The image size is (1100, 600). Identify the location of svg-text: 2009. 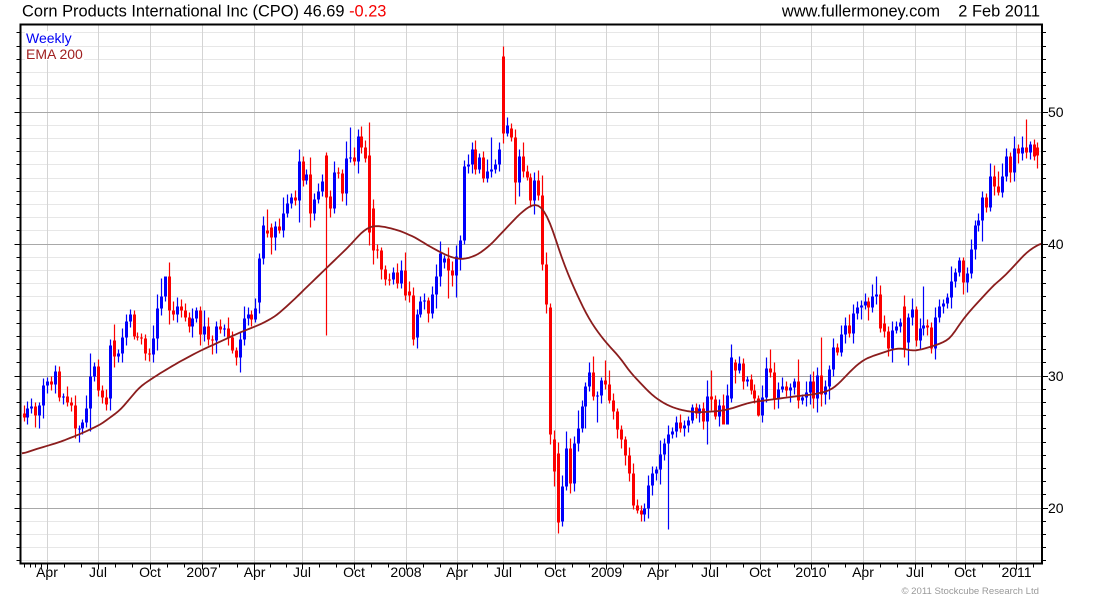
(606, 572).